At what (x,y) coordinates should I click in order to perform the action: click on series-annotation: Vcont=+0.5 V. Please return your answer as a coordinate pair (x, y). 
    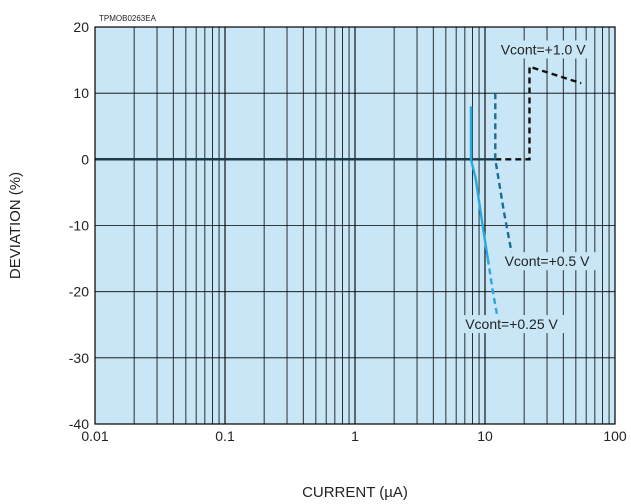
    Looking at the image, I should click on (548, 261).